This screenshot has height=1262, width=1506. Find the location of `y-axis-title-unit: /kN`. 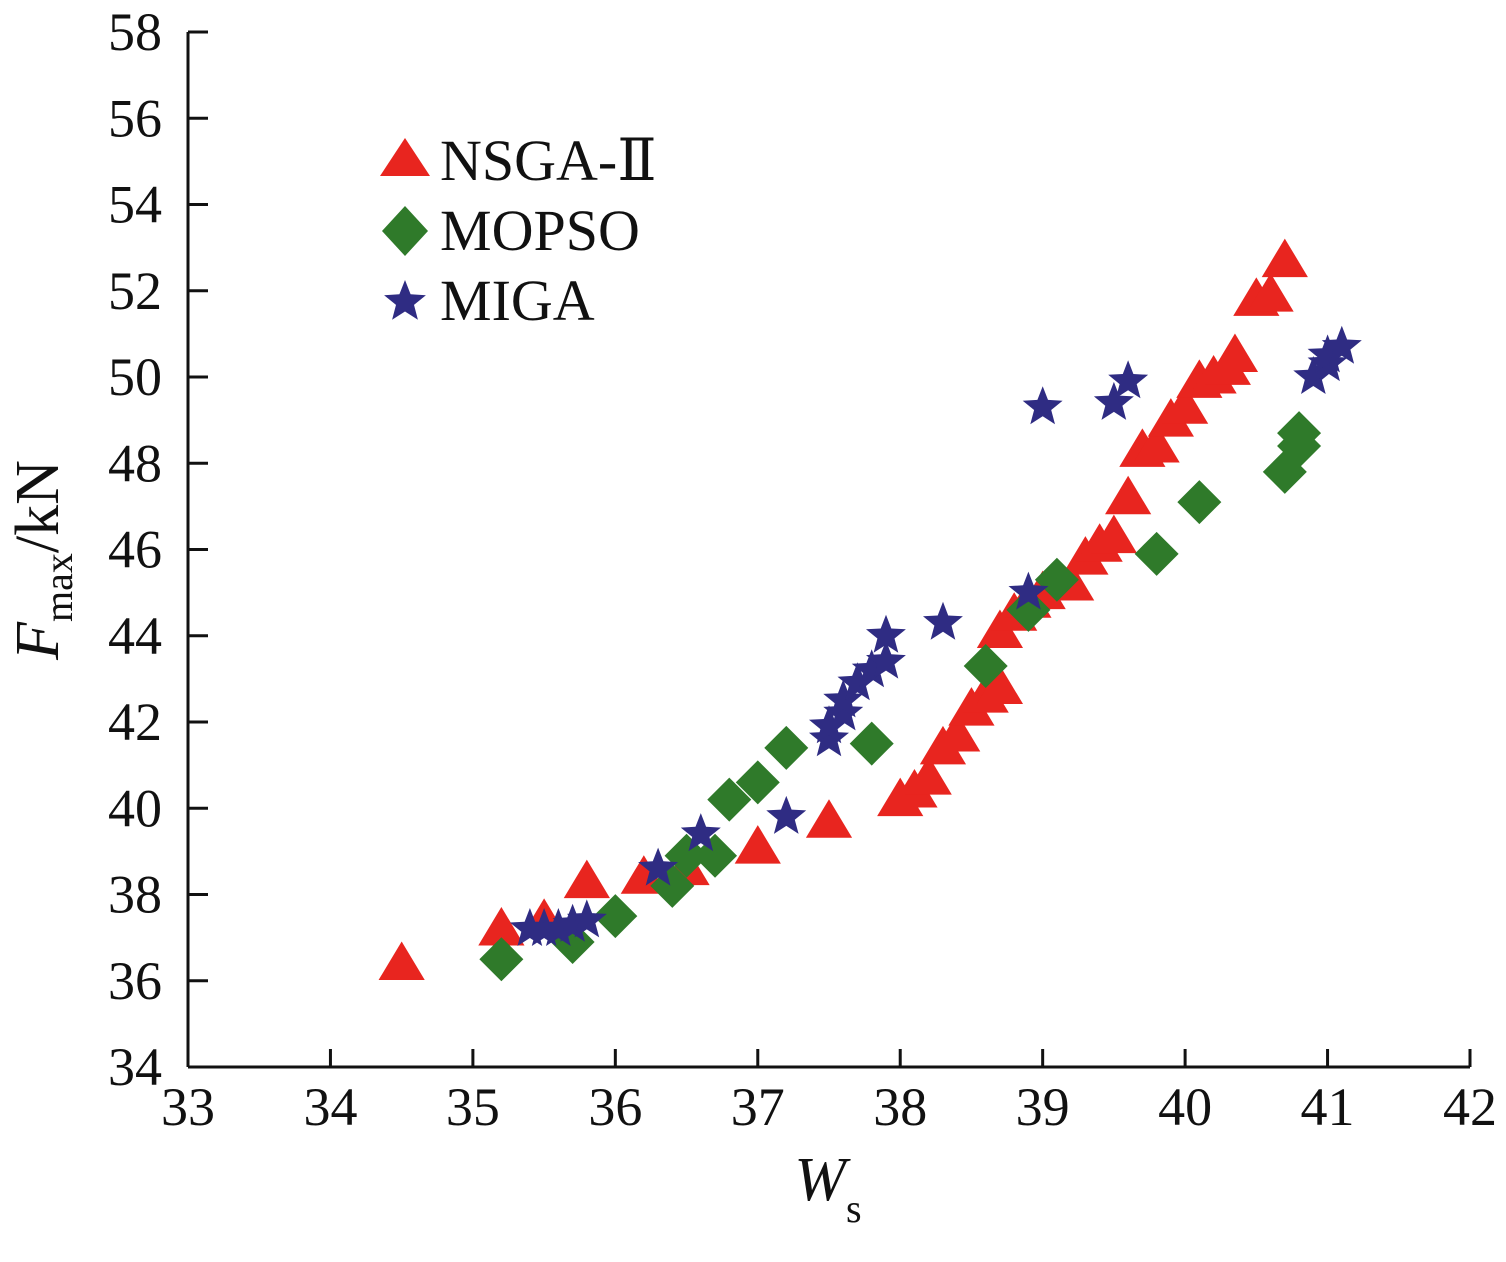

y-axis-title-unit: /kN is located at coordinates (38, 506).